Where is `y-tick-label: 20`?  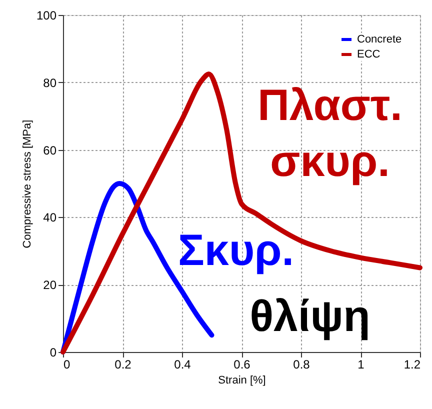
y-tick-label: 20 is located at coordinates (50, 285).